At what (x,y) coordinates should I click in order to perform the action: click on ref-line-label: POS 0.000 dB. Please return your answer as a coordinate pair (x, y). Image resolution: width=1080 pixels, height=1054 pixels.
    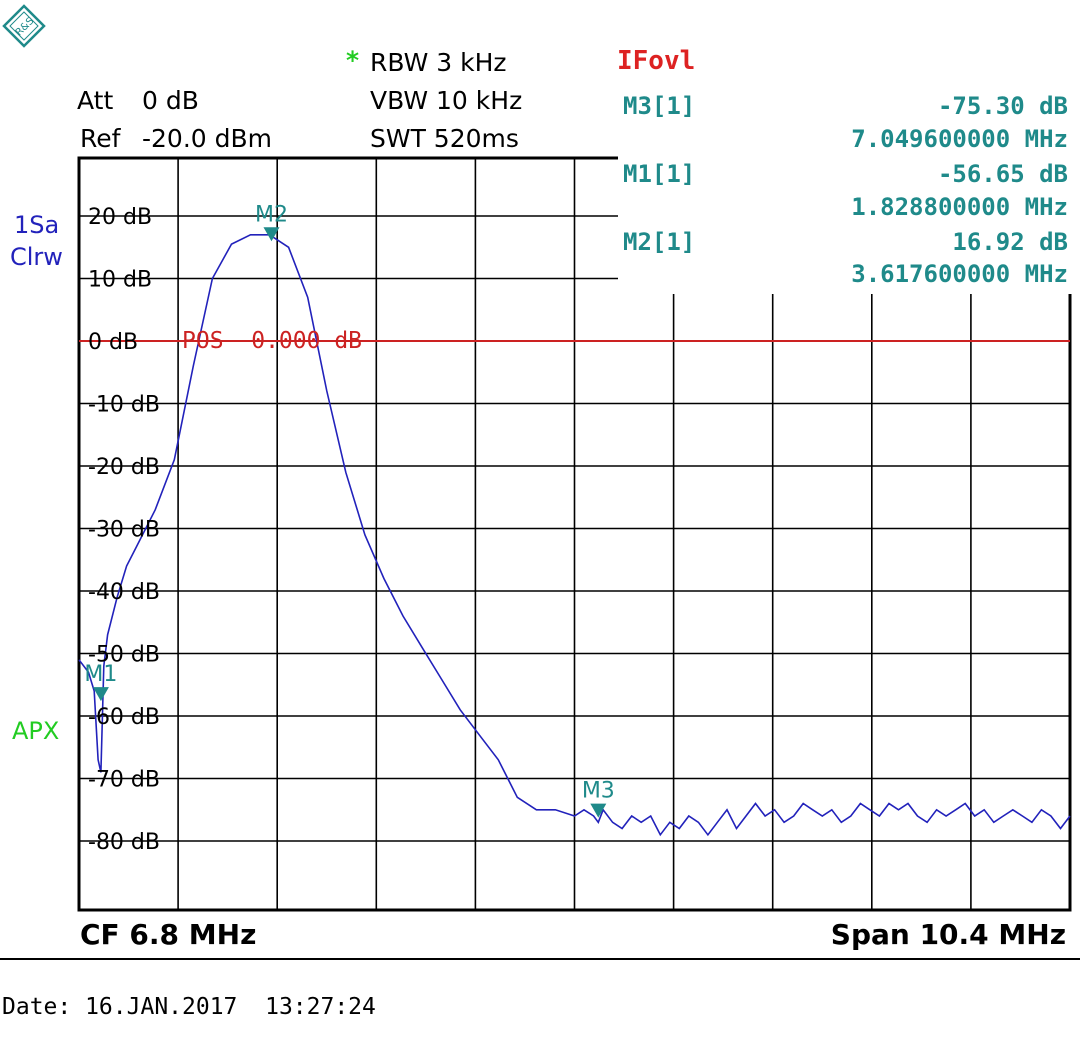
    Looking at the image, I should click on (272, 341).